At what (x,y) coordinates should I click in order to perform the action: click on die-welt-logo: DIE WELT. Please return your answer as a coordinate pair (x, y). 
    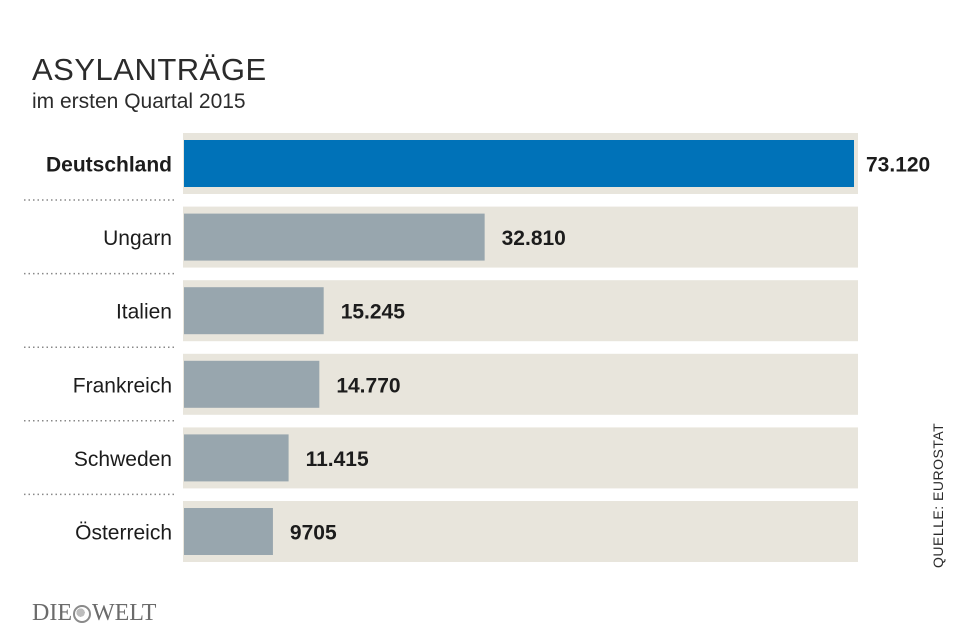
    Looking at the image, I should click on (94, 613).